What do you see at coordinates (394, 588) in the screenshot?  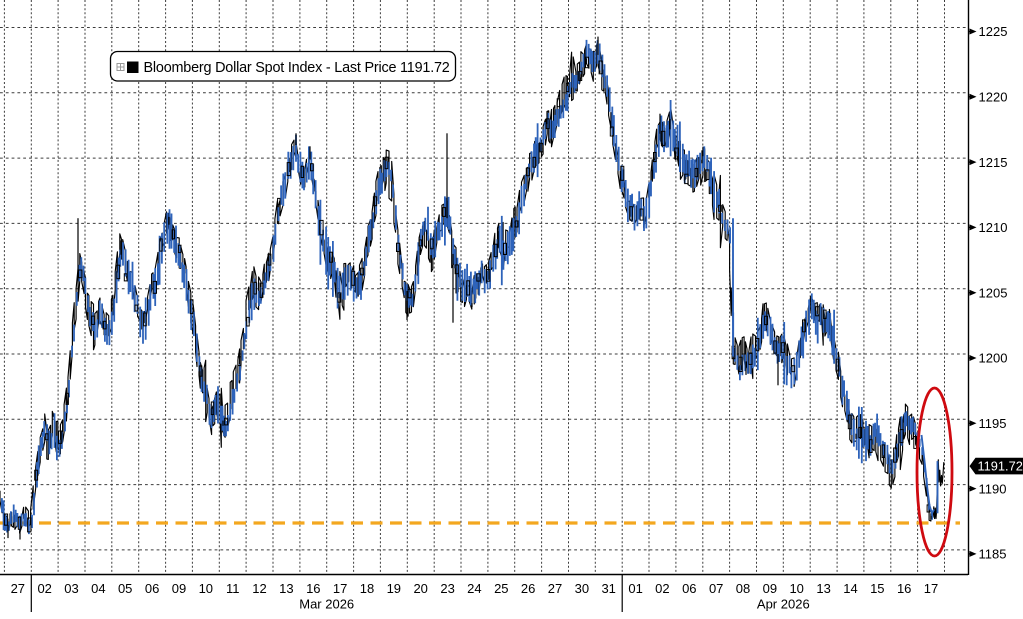 I see `svg-text: 19` at bounding box center [394, 588].